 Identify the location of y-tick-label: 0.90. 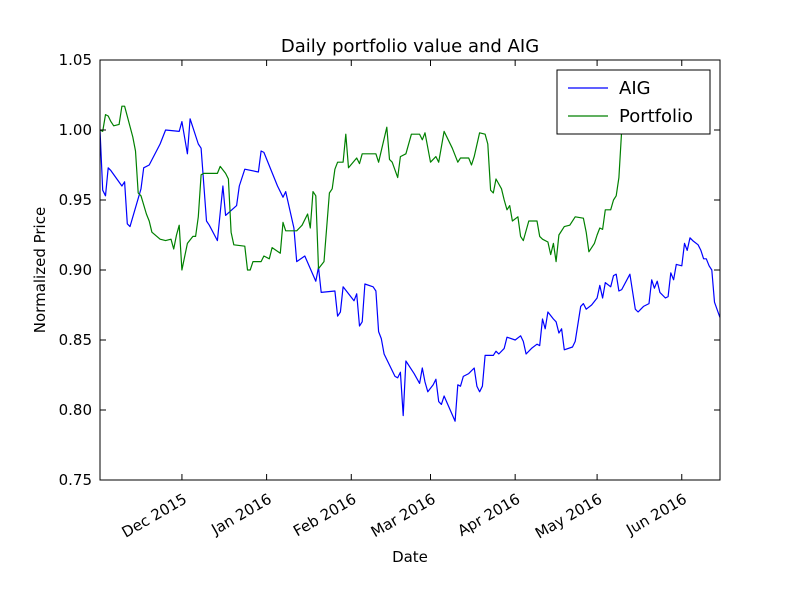
(75, 270).